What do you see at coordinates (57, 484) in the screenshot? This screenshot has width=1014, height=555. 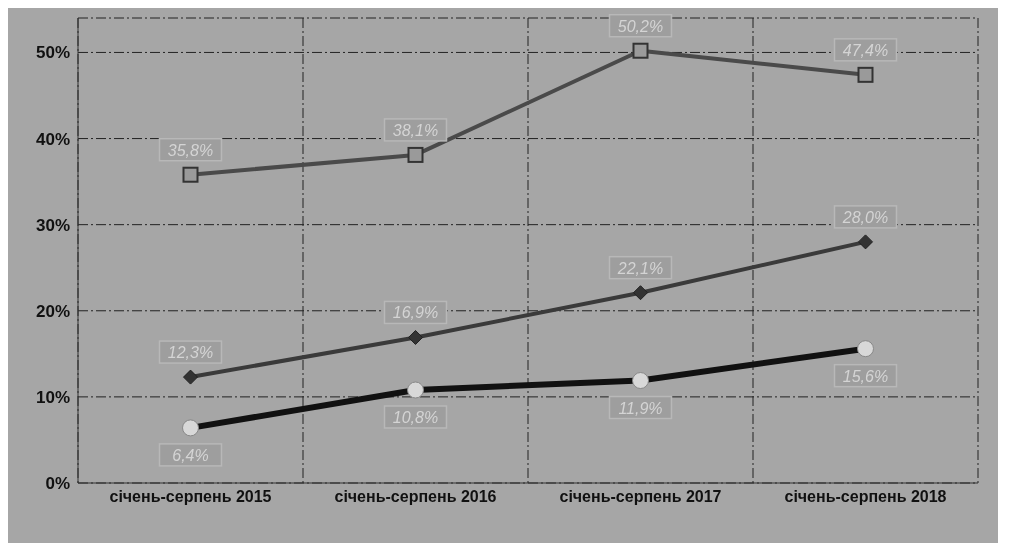 I see `y-tick-label: 0%` at bounding box center [57, 484].